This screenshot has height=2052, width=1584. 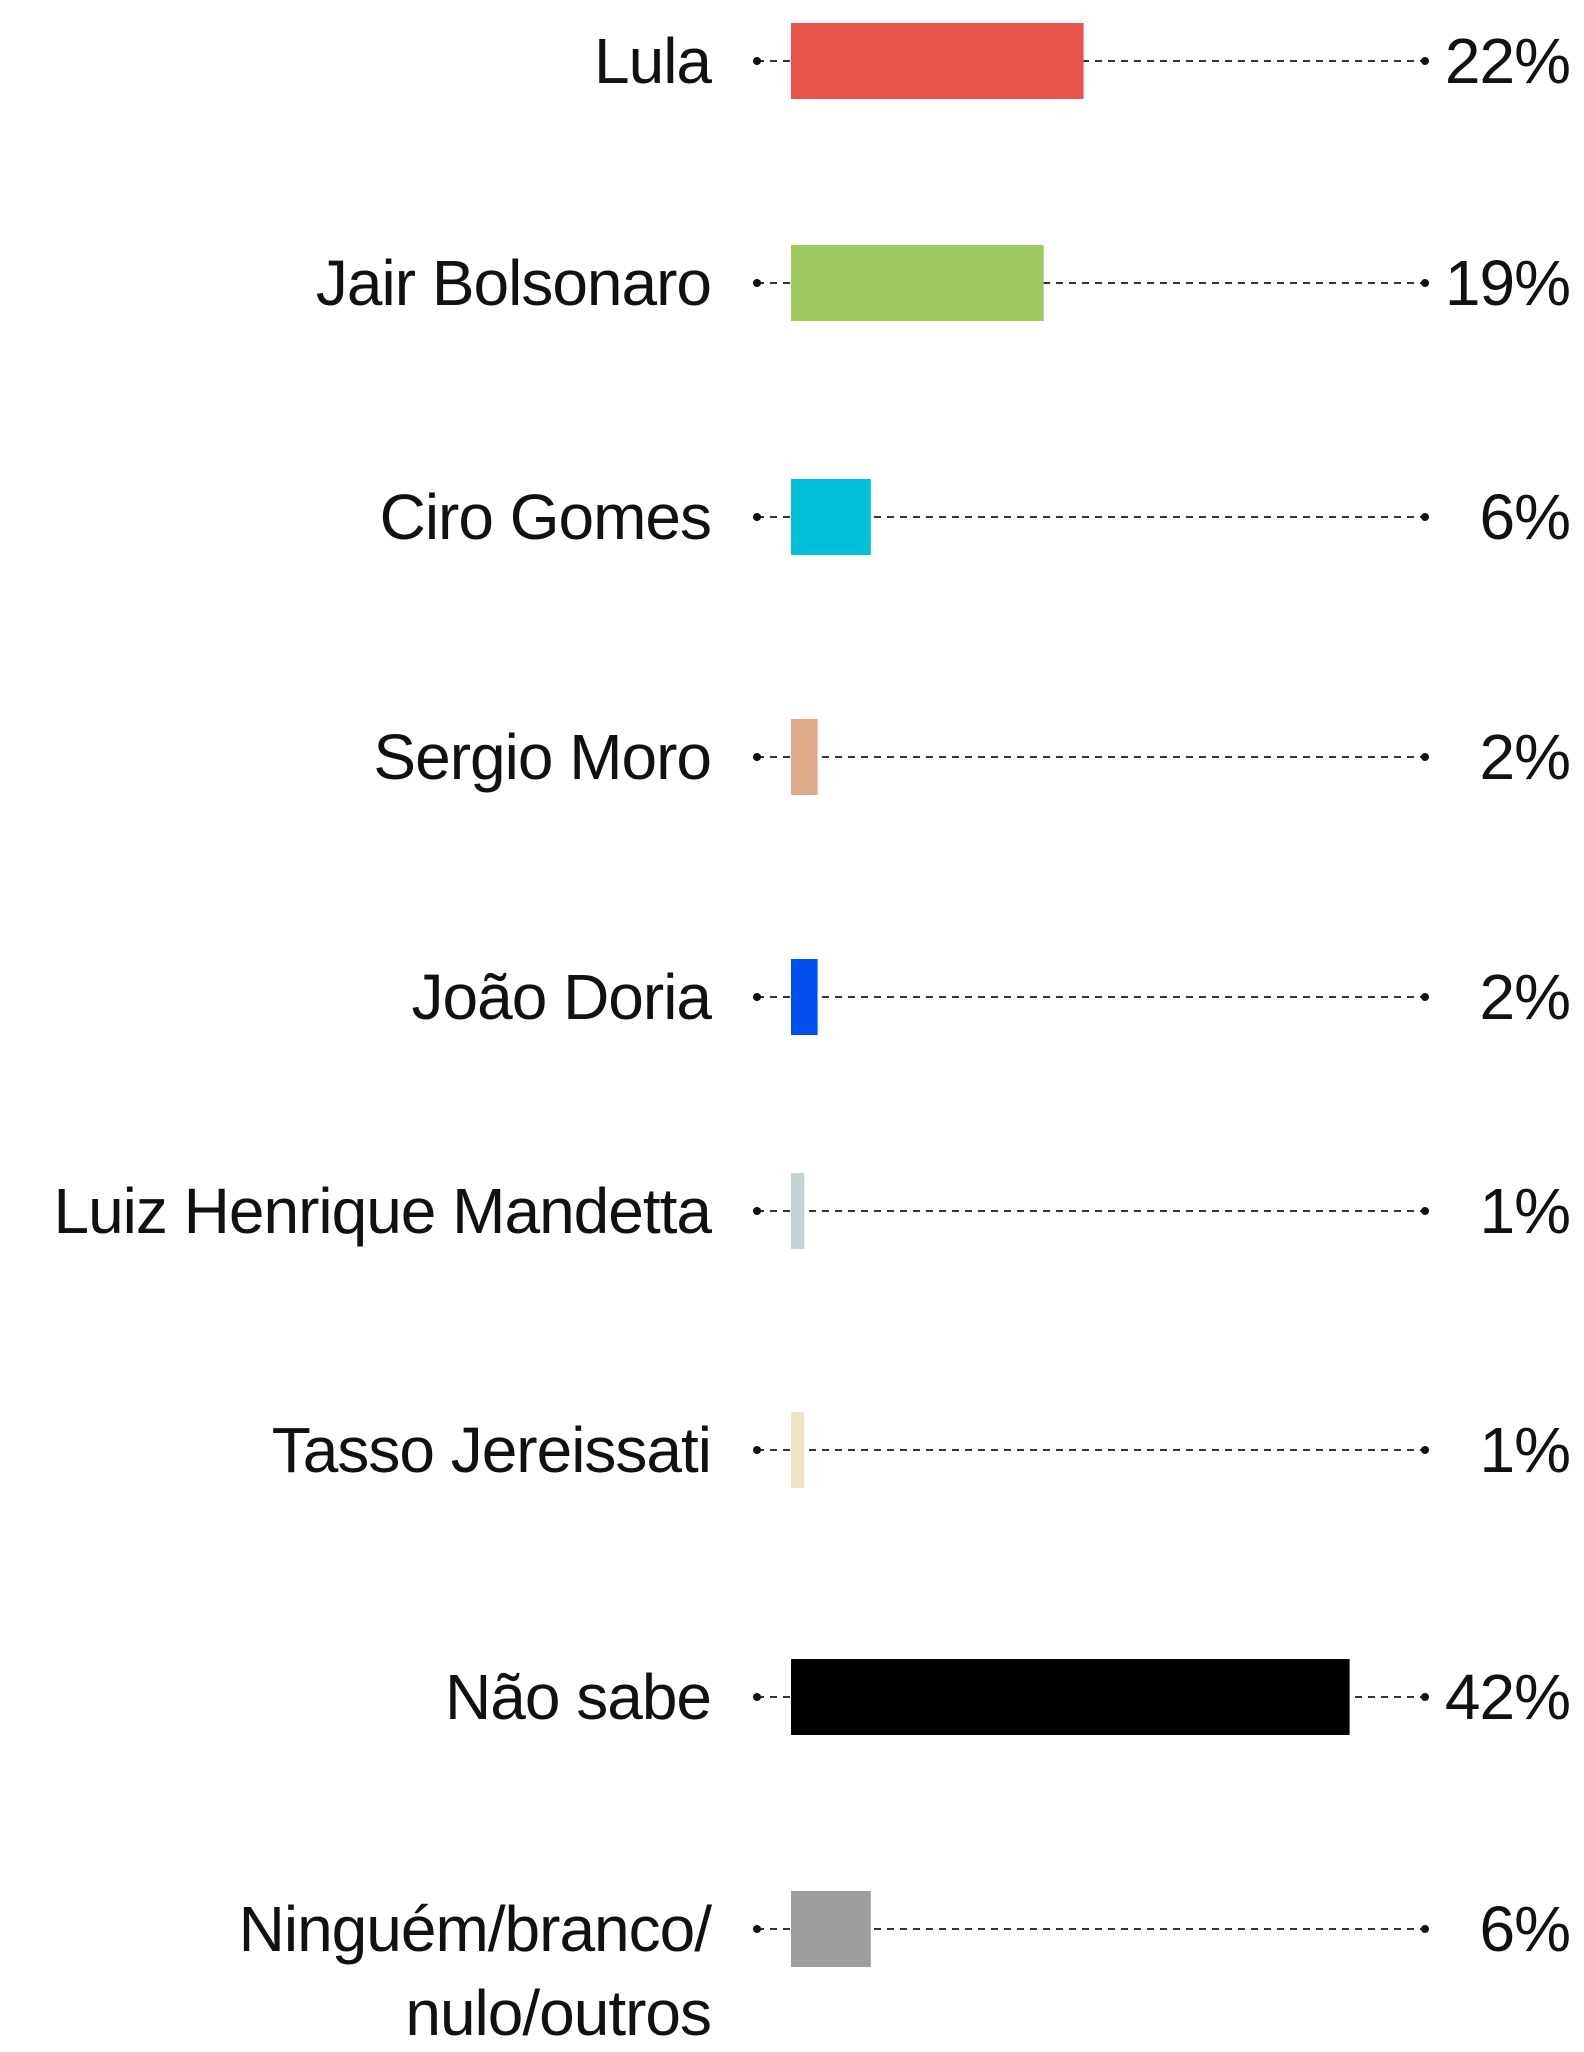 What do you see at coordinates (475, 1971) in the screenshot?
I see `category-label: Ninguém/branco/ nulo/outros` at bounding box center [475, 1971].